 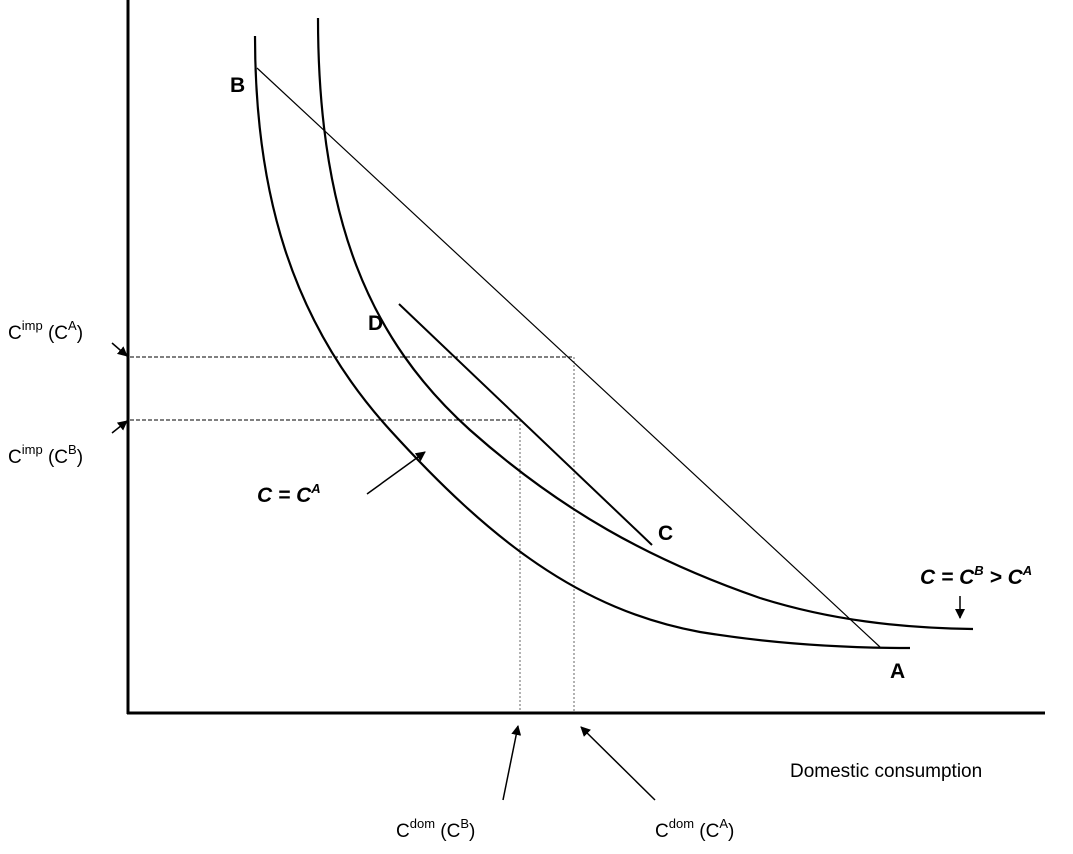 I want to click on point-label-a: A, so click(x=897, y=671).